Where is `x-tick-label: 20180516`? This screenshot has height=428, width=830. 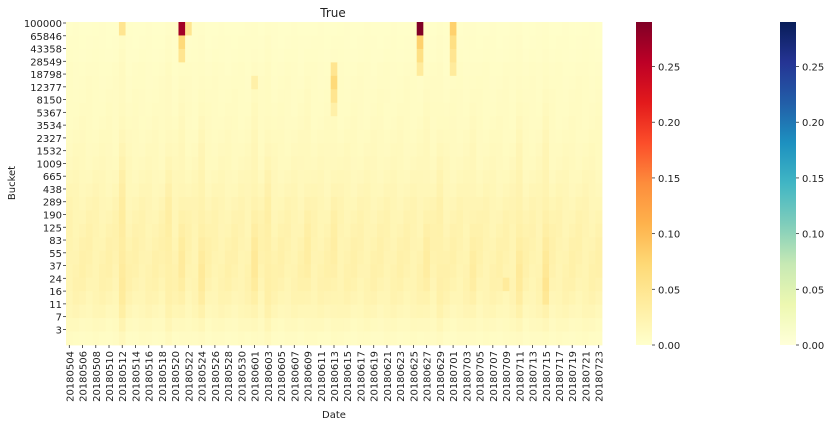 x-tick-label: 20180516 is located at coordinates (150, 376).